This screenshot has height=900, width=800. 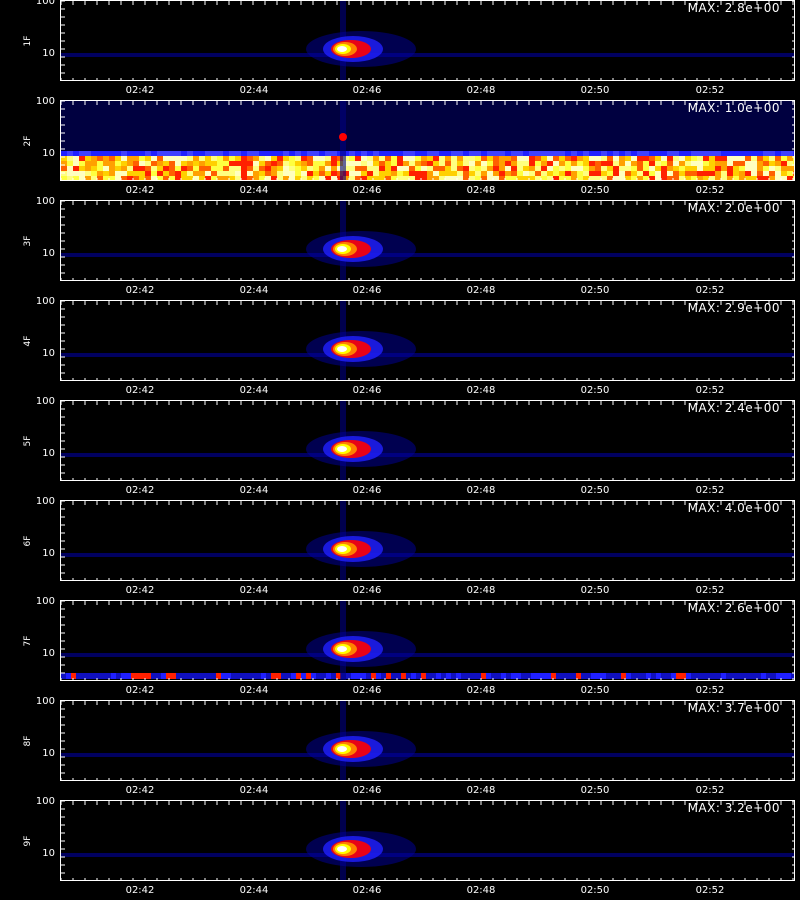 What do you see at coordinates (481, 90) in the screenshot?
I see `x-tick-label: 02:48` at bounding box center [481, 90].